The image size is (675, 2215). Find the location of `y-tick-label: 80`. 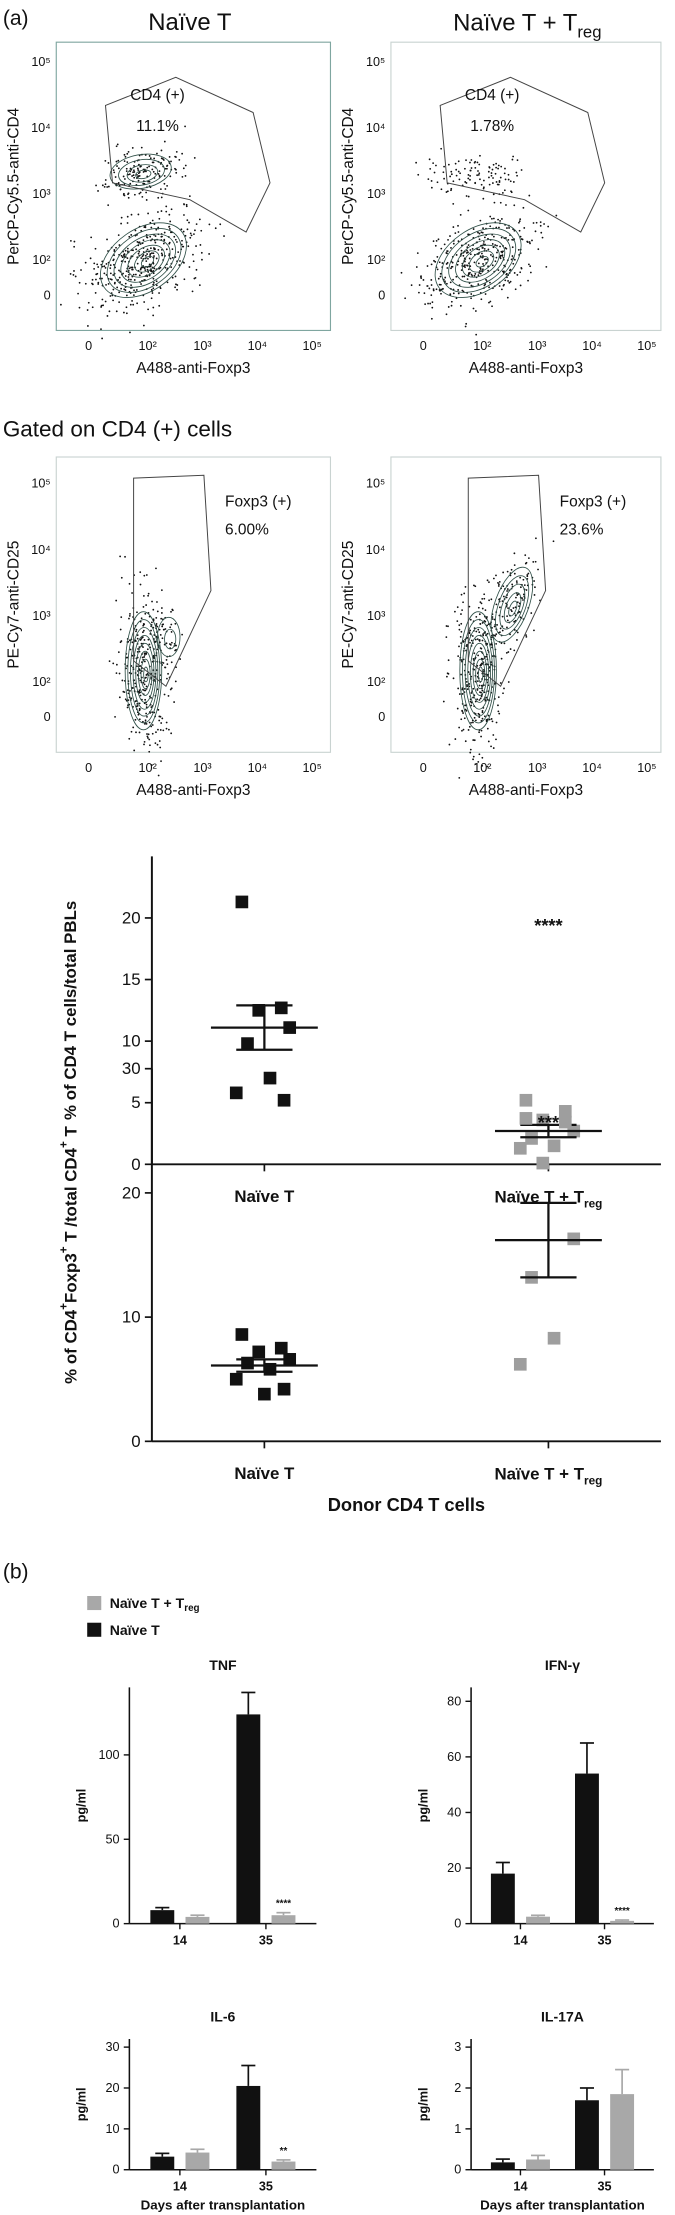

y-tick-label: 80 is located at coordinates (454, 1701).